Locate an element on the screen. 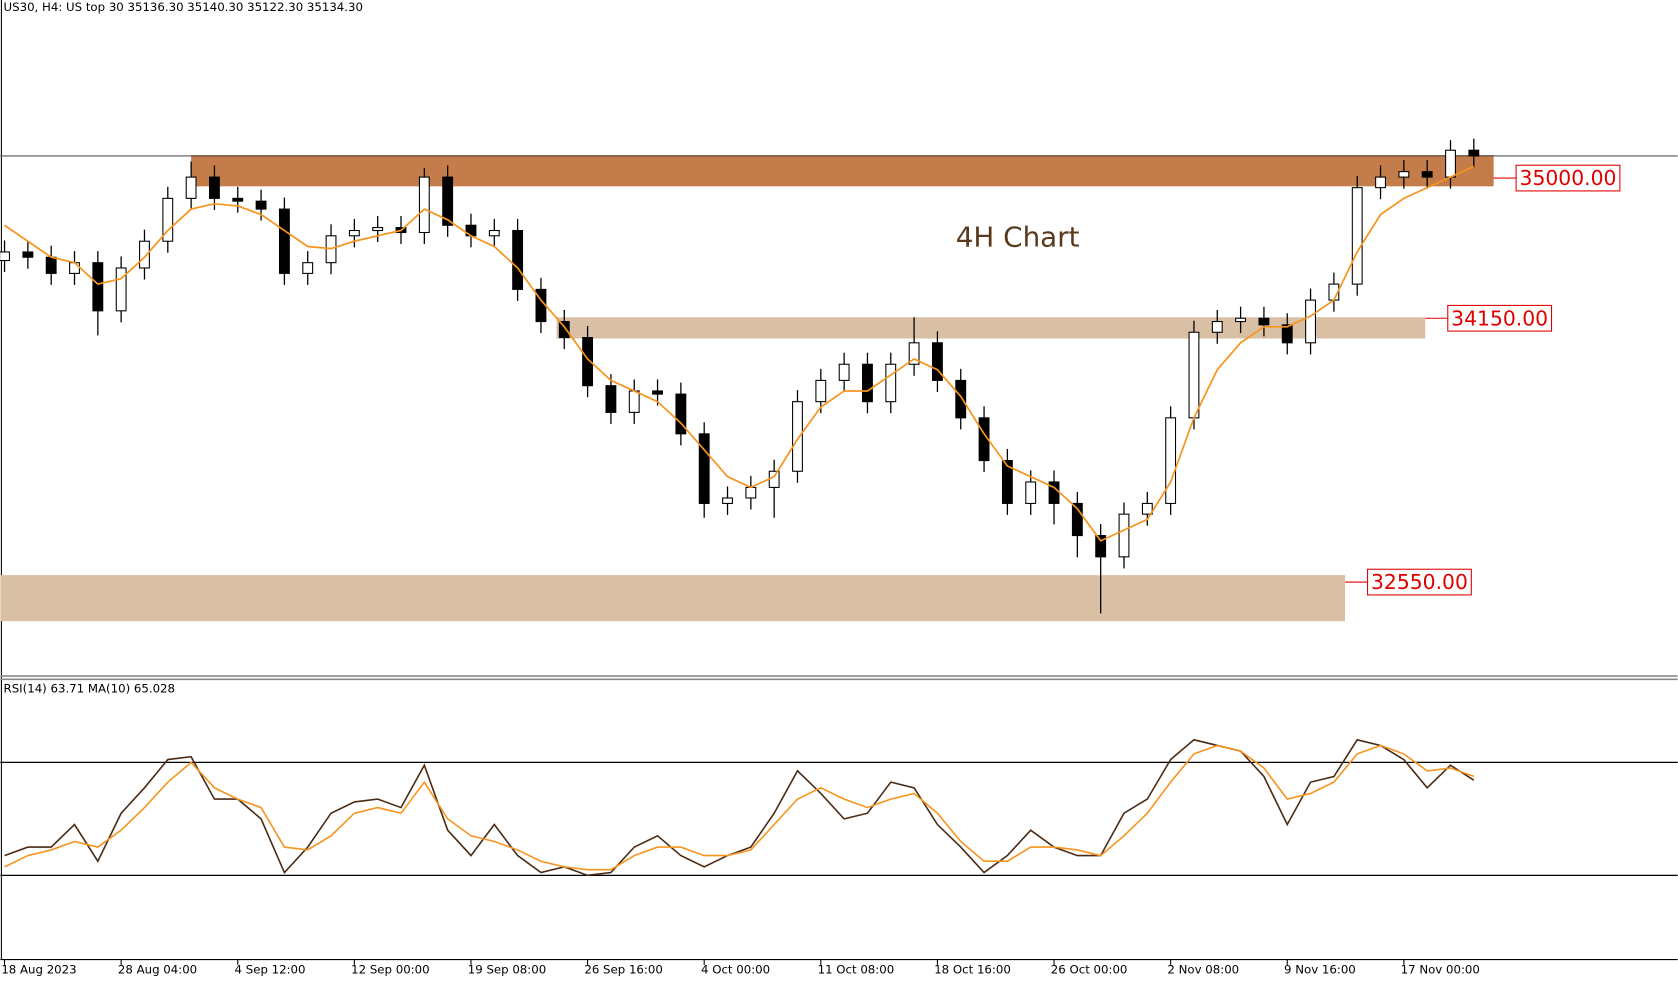 This screenshot has height=982, width=1678. rsi-line is located at coordinates (739, 807).